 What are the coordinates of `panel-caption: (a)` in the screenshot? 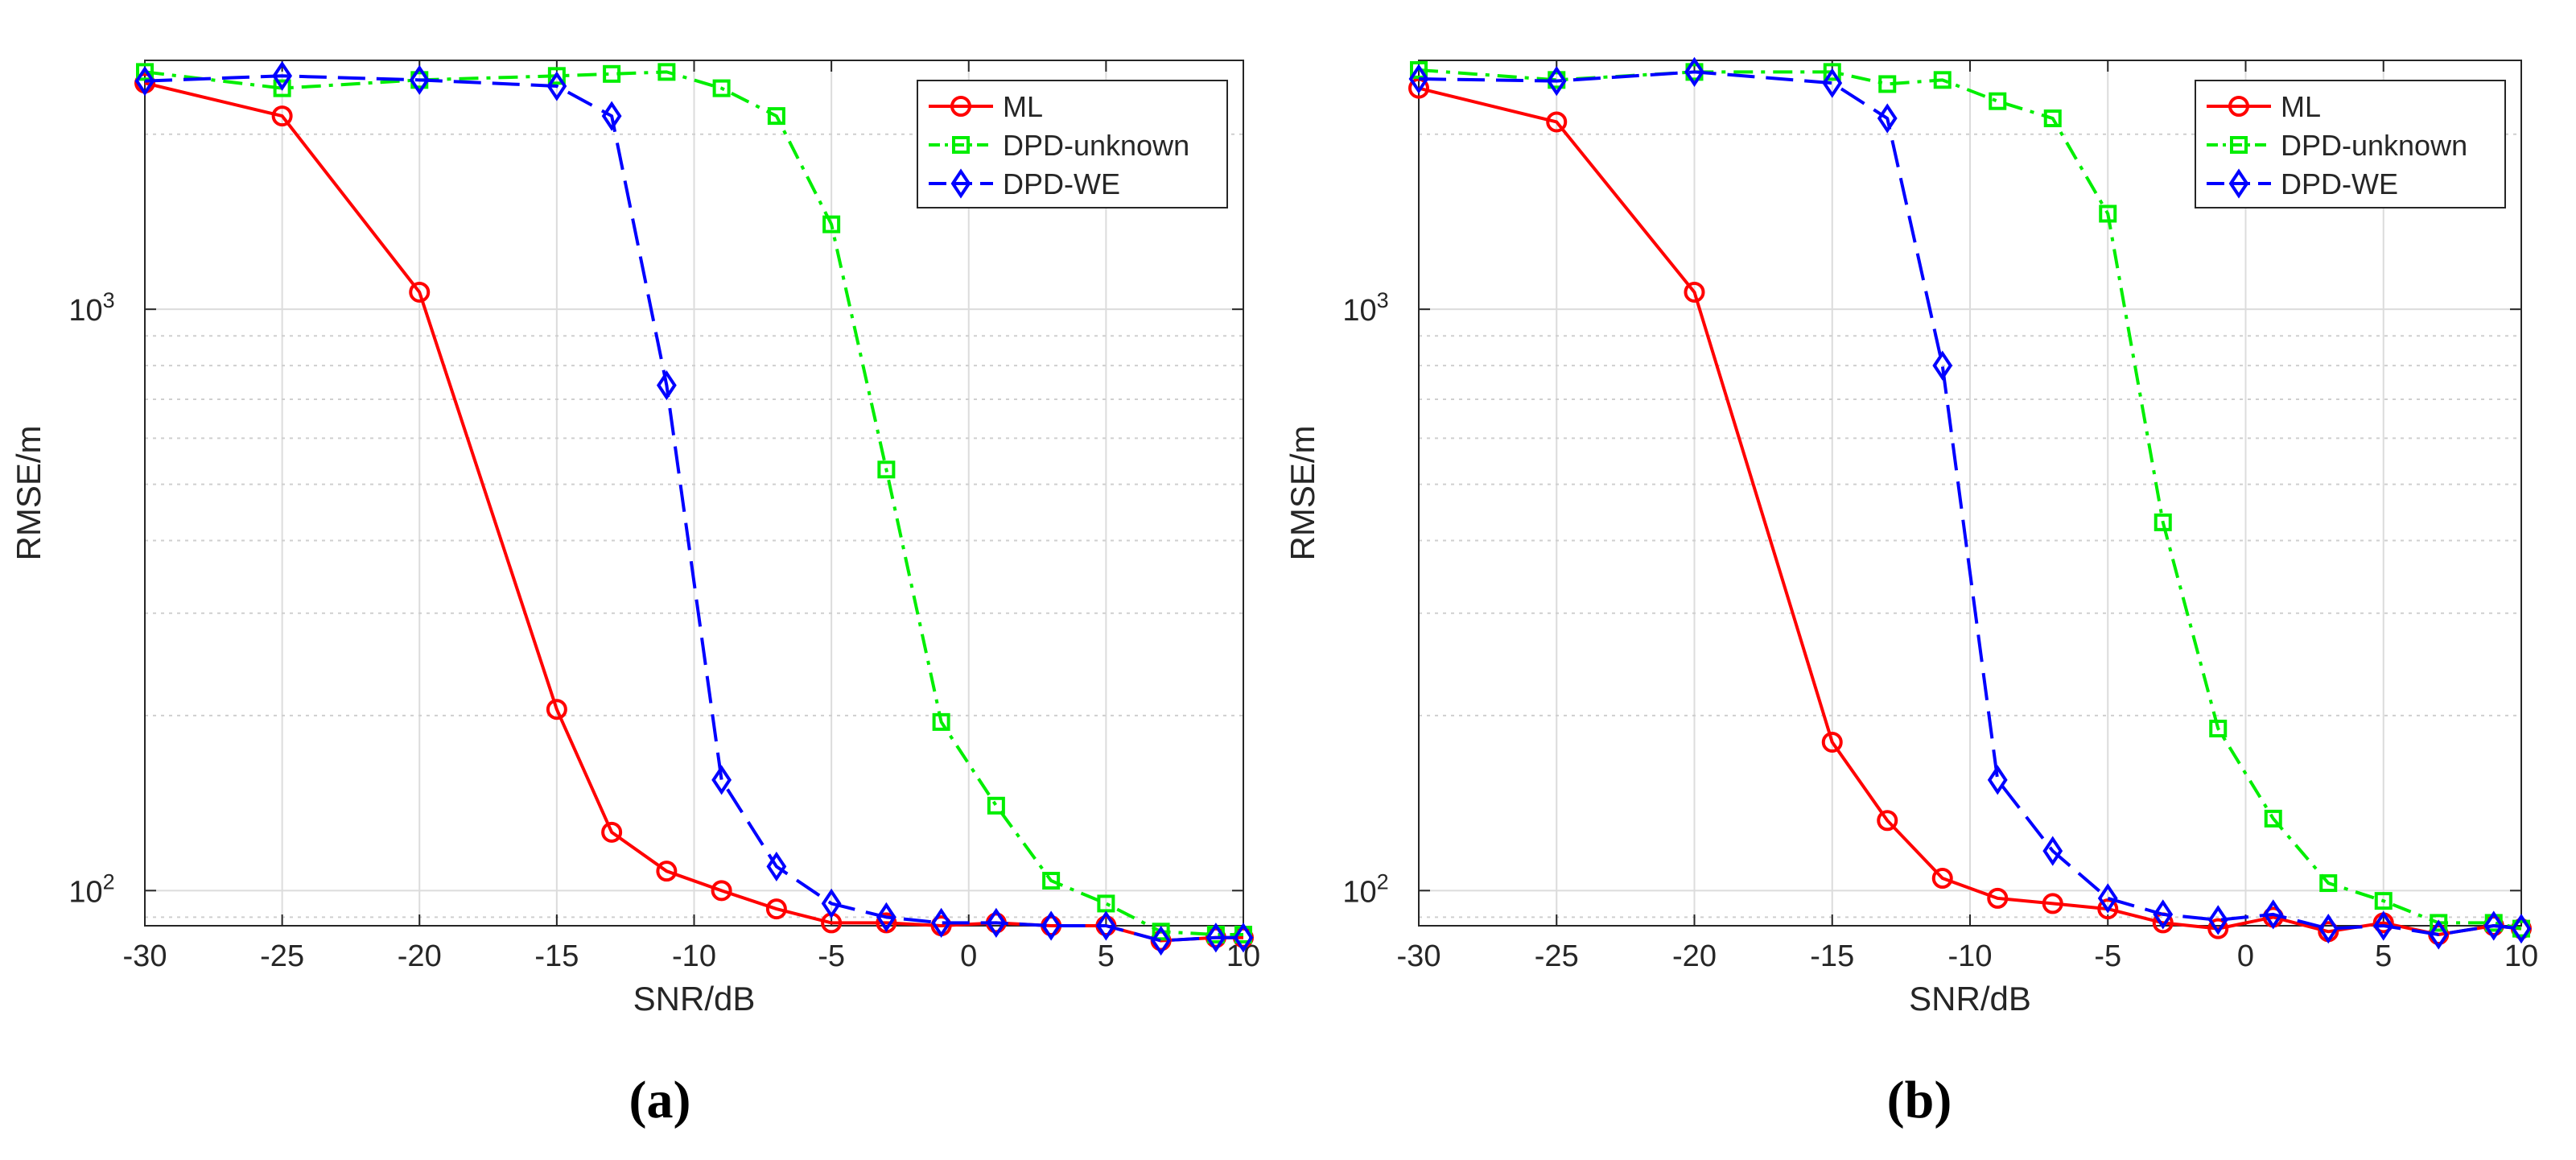 It's located at (660, 1100).